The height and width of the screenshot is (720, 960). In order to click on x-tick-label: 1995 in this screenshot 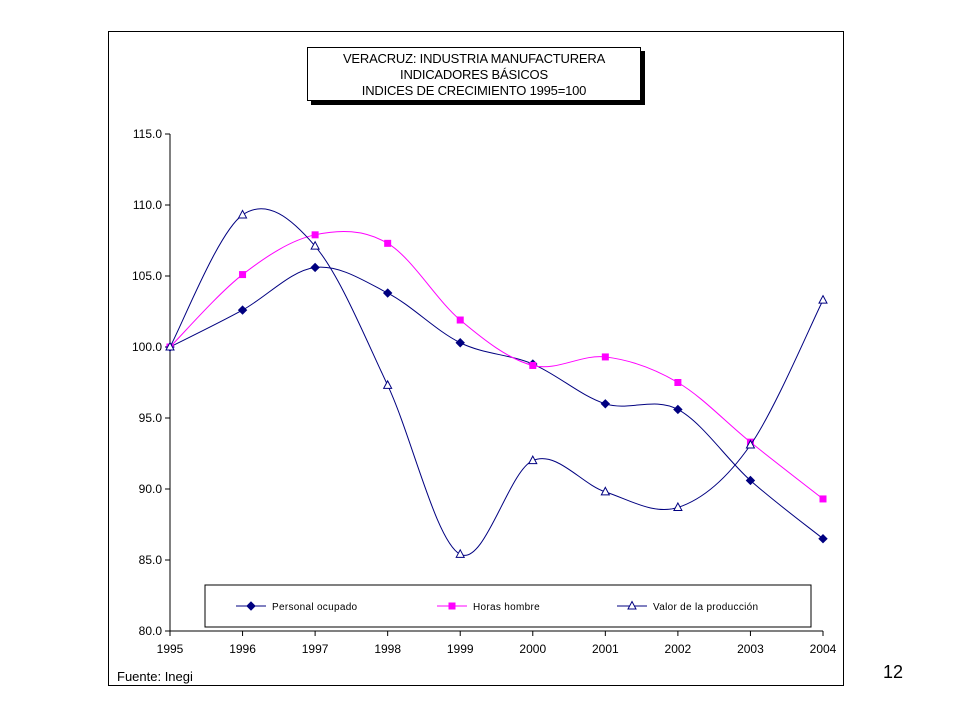, I will do `click(170, 649)`.